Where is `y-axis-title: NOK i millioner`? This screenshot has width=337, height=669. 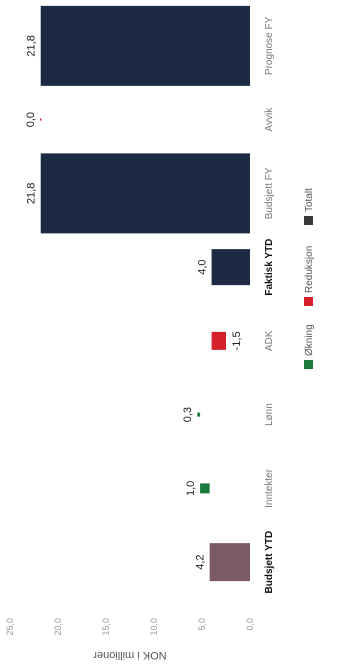 y-axis-title: NOK i millioner is located at coordinates (130, 655).